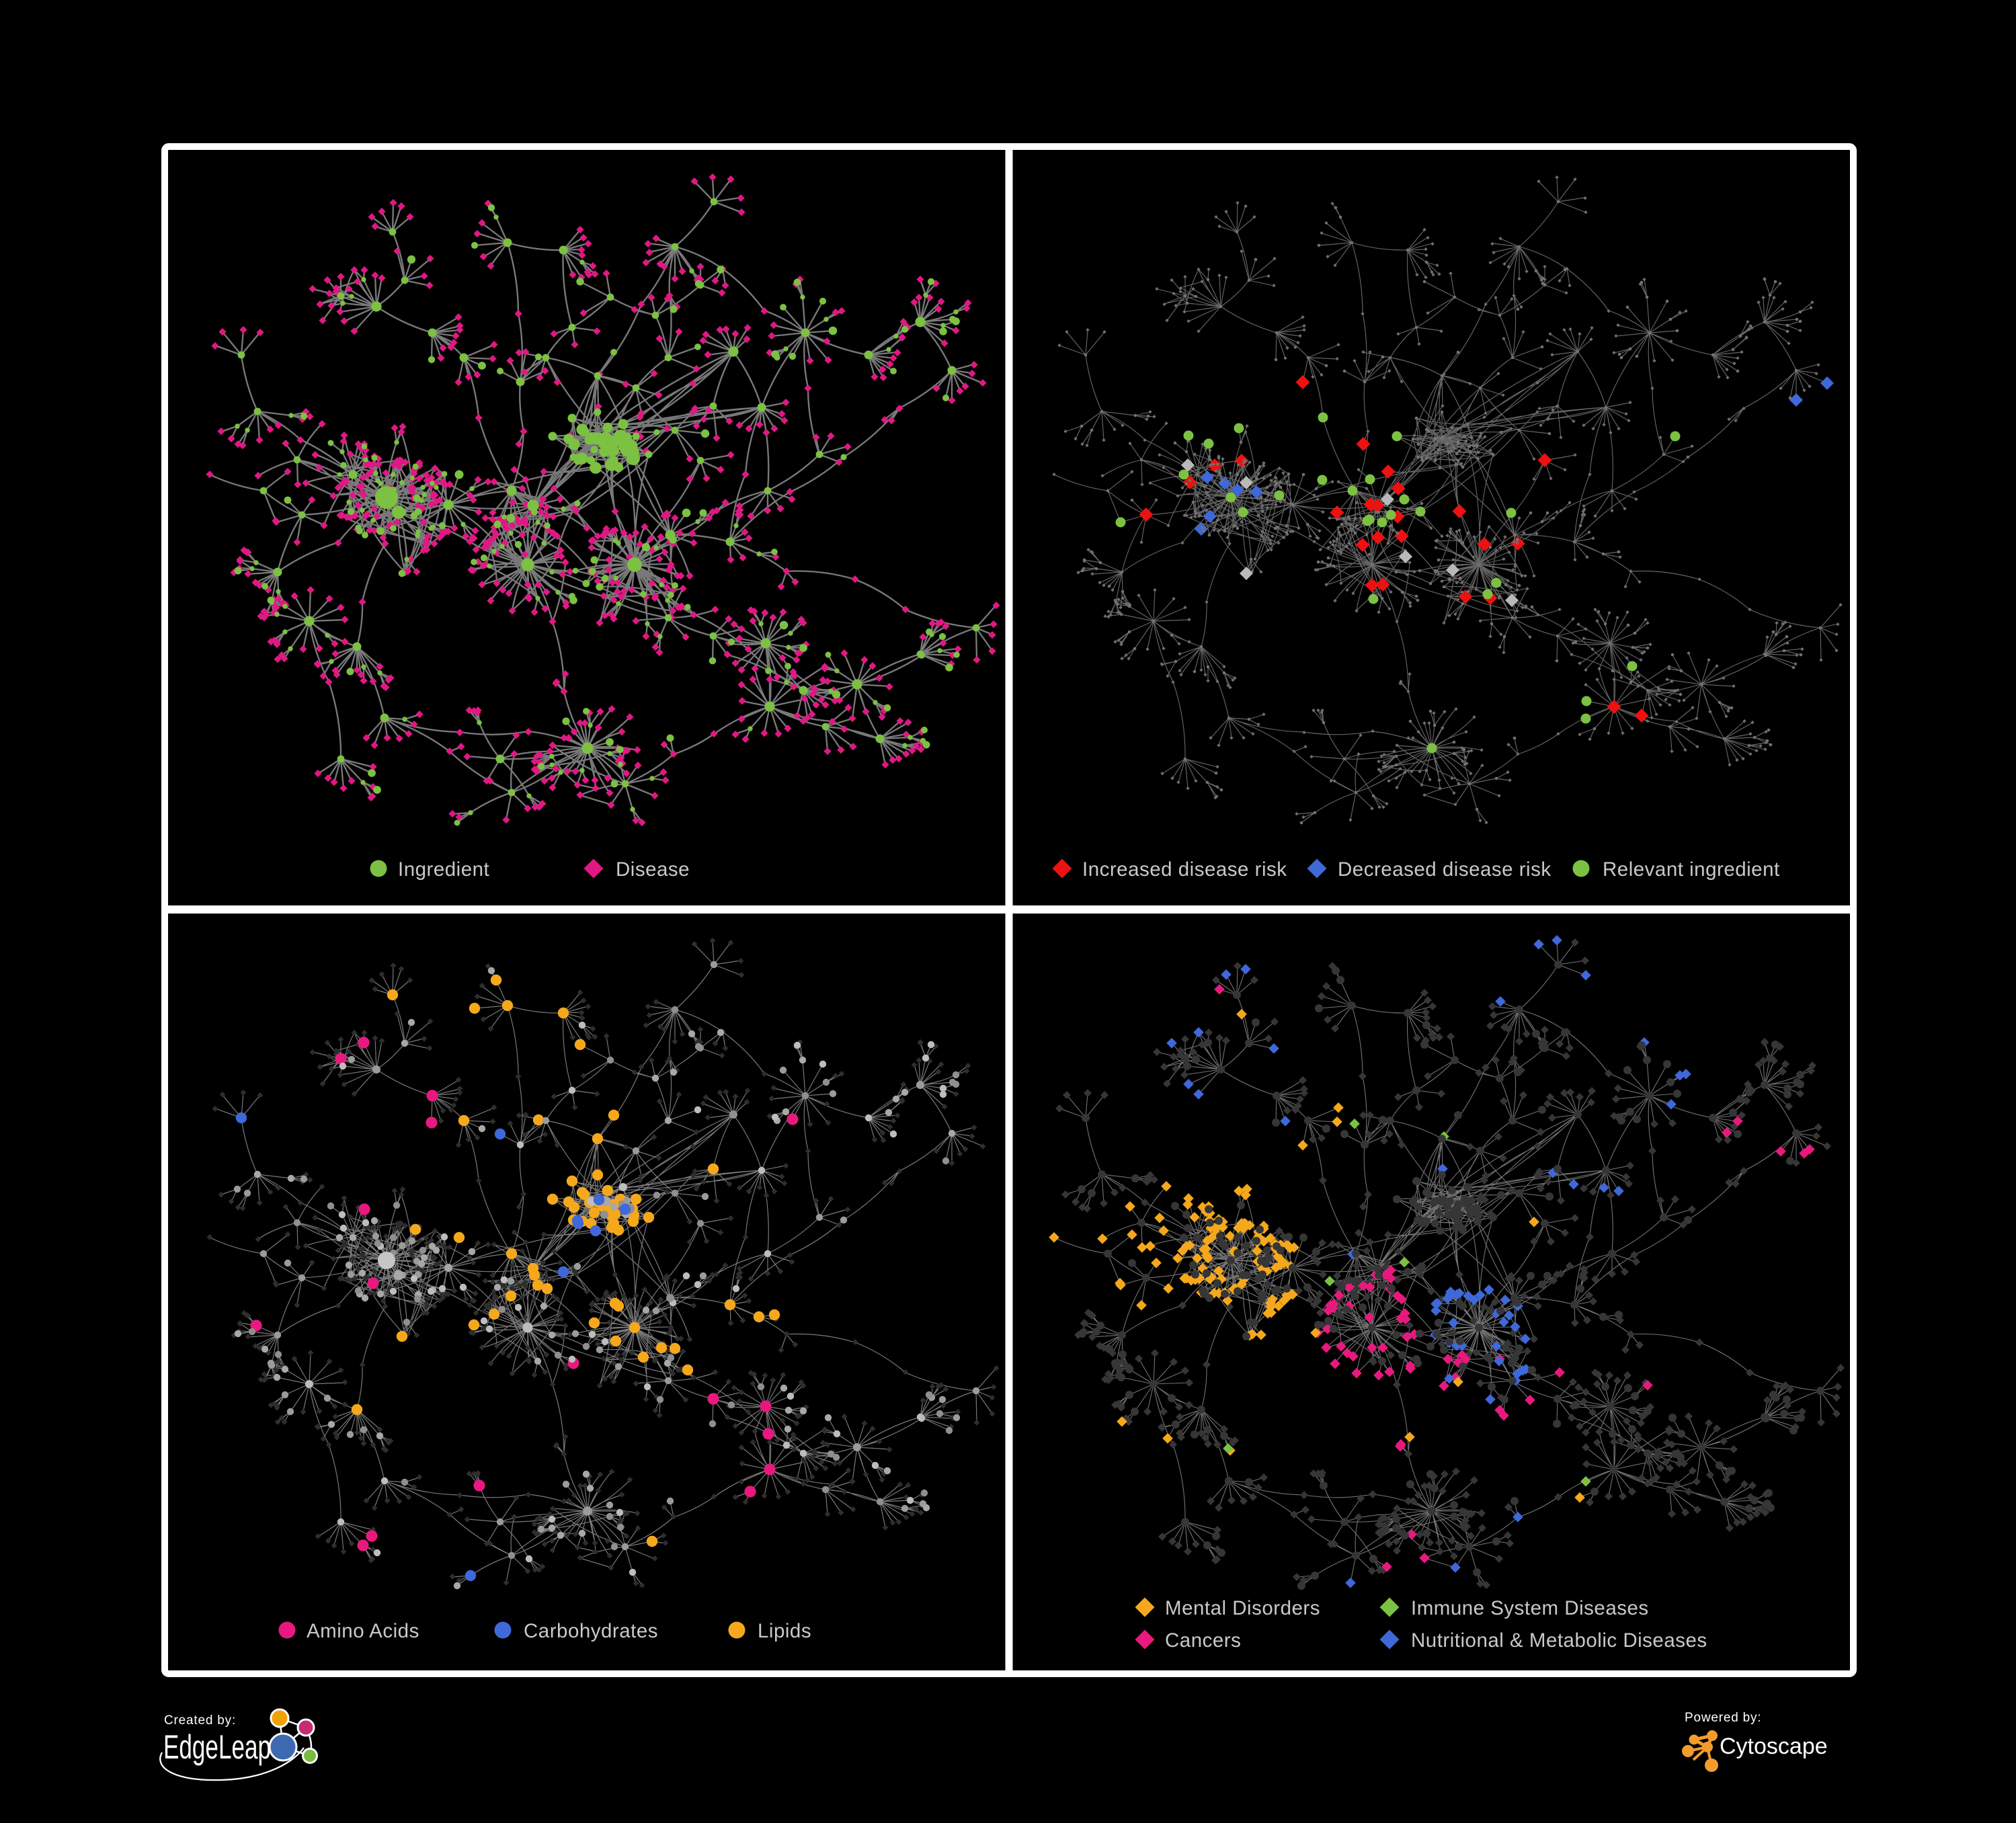 The height and width of the screenshot is (1823, 2016). What do you see at coordinates (784, 1631) in the screenshot?
I see `svg-text: Lipids` at bounding box center [784, 1631].